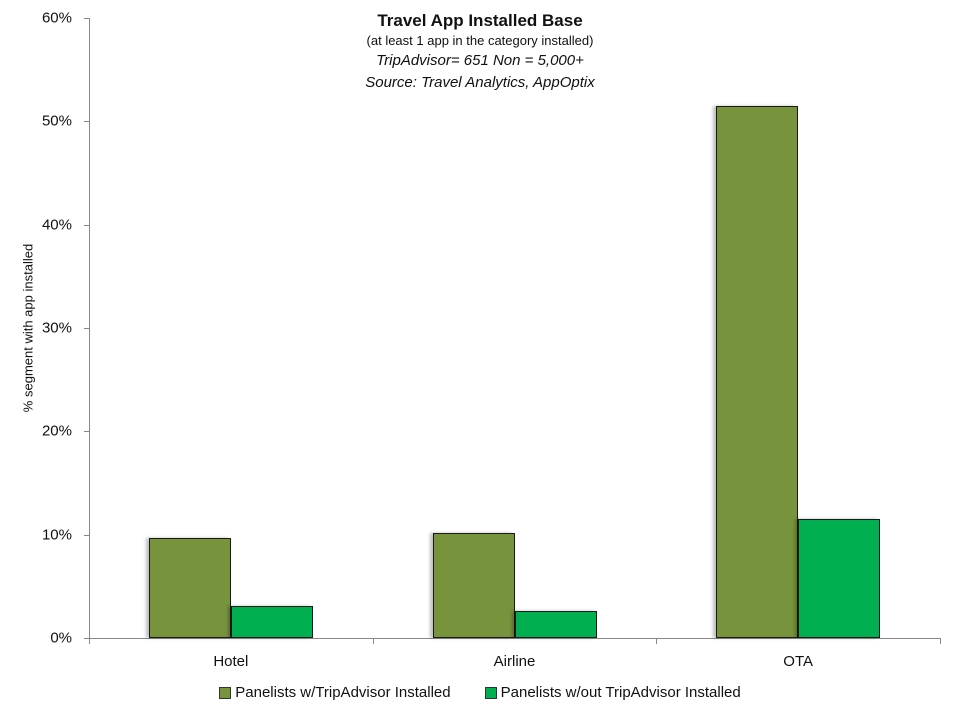  I want to click on y-axis-line, so click(89, 328).